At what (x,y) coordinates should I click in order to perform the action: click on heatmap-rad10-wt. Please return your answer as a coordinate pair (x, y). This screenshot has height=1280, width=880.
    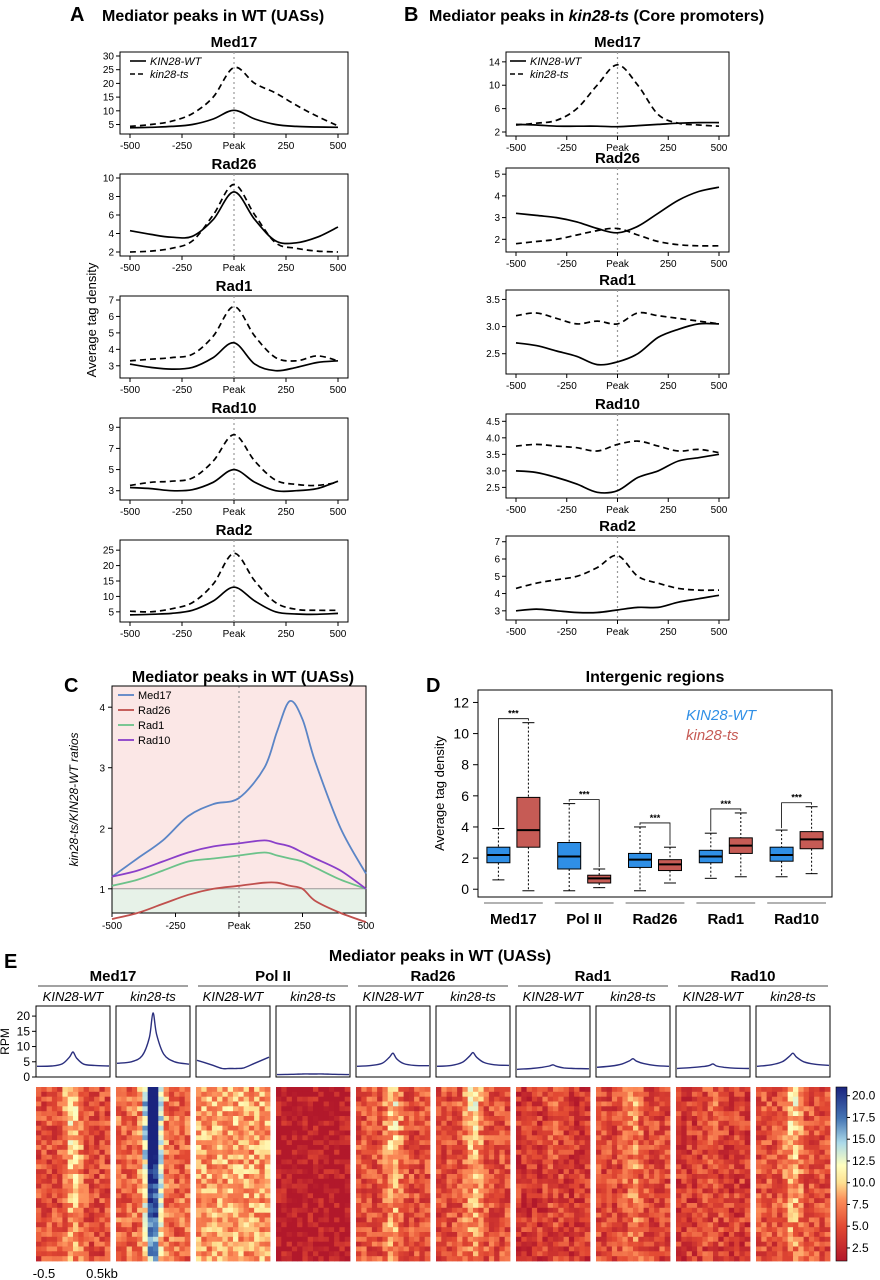
    Looking at the image, I should click on (713, 1174).